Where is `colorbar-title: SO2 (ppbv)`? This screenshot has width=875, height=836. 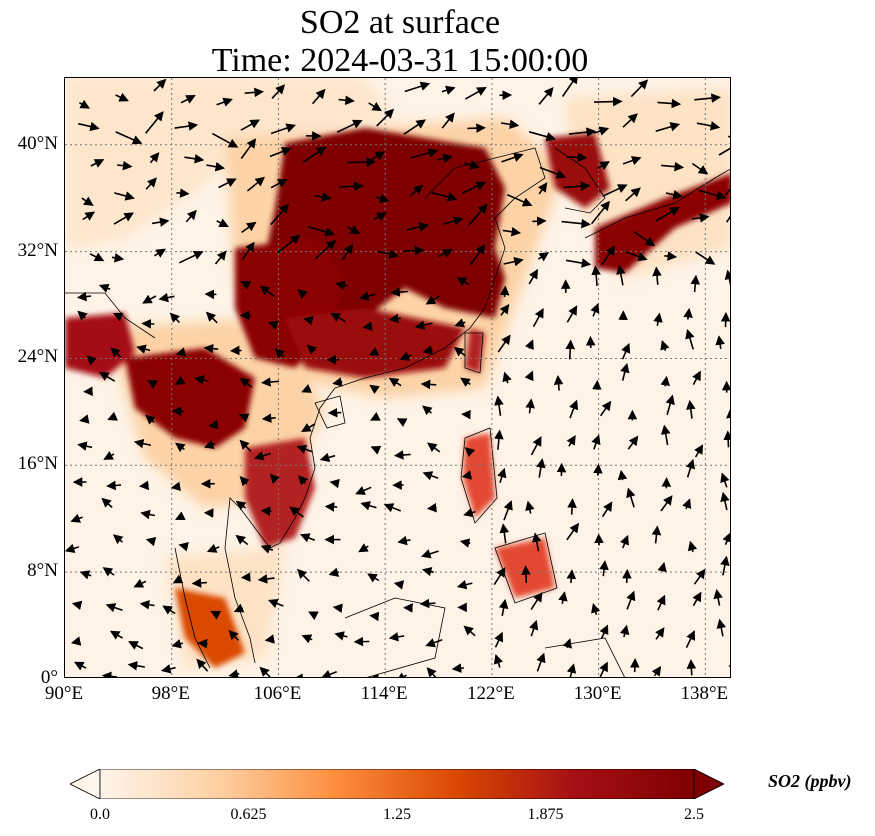
colorbar-title: SO2 (ppbv) is located at coordinates (810, 781).